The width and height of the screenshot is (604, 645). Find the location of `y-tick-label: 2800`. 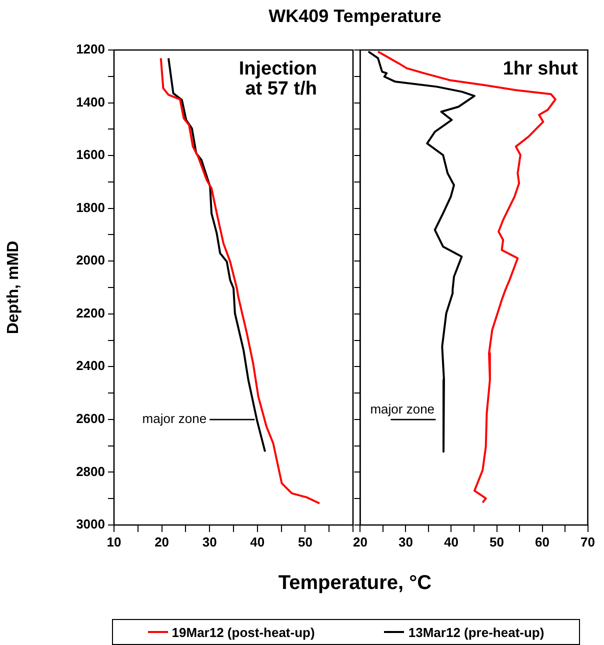

y-tick-label: 2800 is located at coordinates (90, 471).